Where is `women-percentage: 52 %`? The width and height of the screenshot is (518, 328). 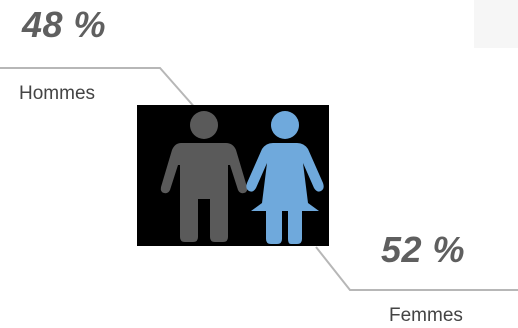
women-percentage: 52 % is located at coordinates (423, 249).